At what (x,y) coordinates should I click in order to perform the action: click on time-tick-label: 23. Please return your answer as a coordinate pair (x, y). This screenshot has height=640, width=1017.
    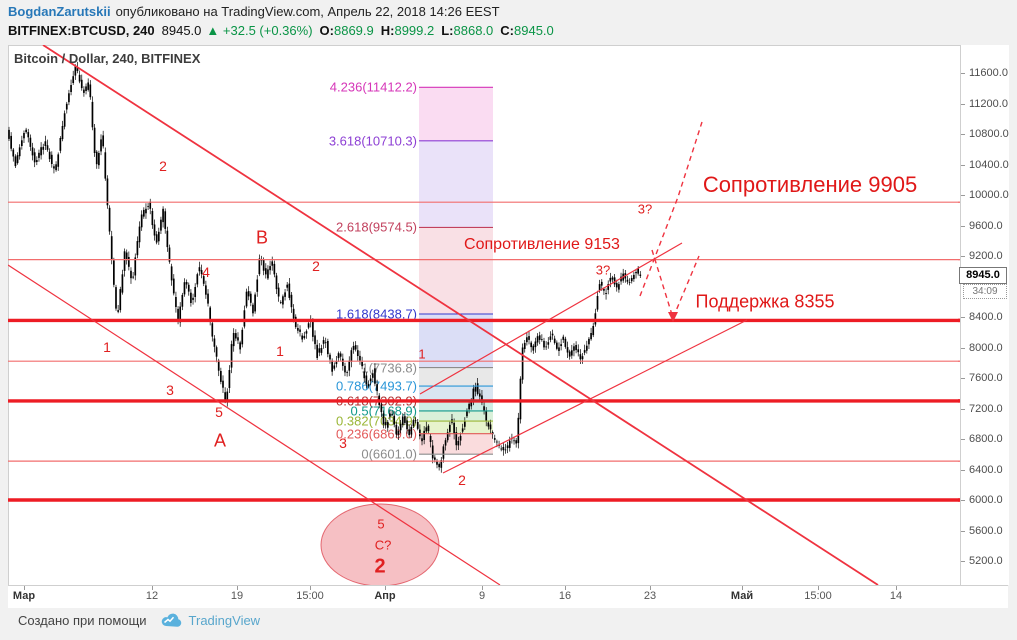
    Looking at the image, I should click on (650, 596).